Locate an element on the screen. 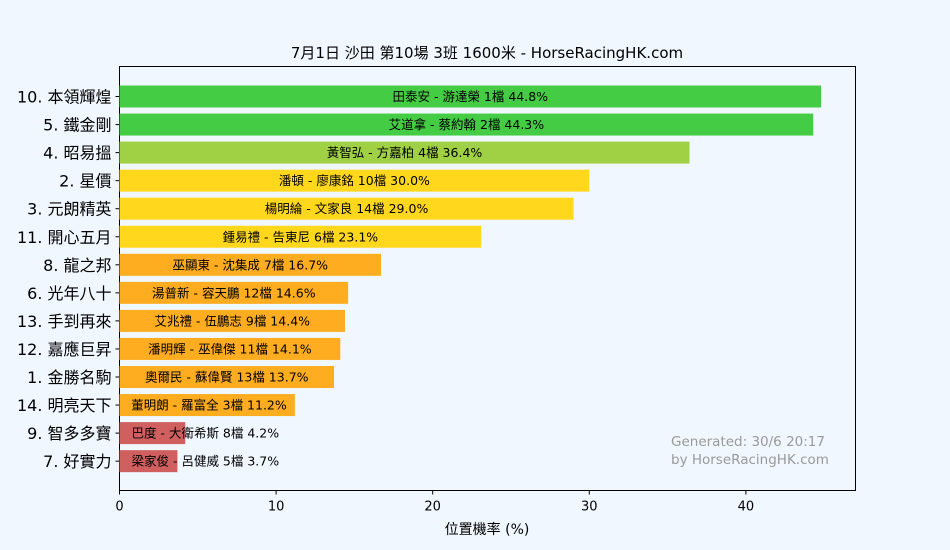 This screenshot has height=550, width=950. bar-label: 湯普新 - 容天鵬 12檔 14.6% is located at coordinates (234, 292).